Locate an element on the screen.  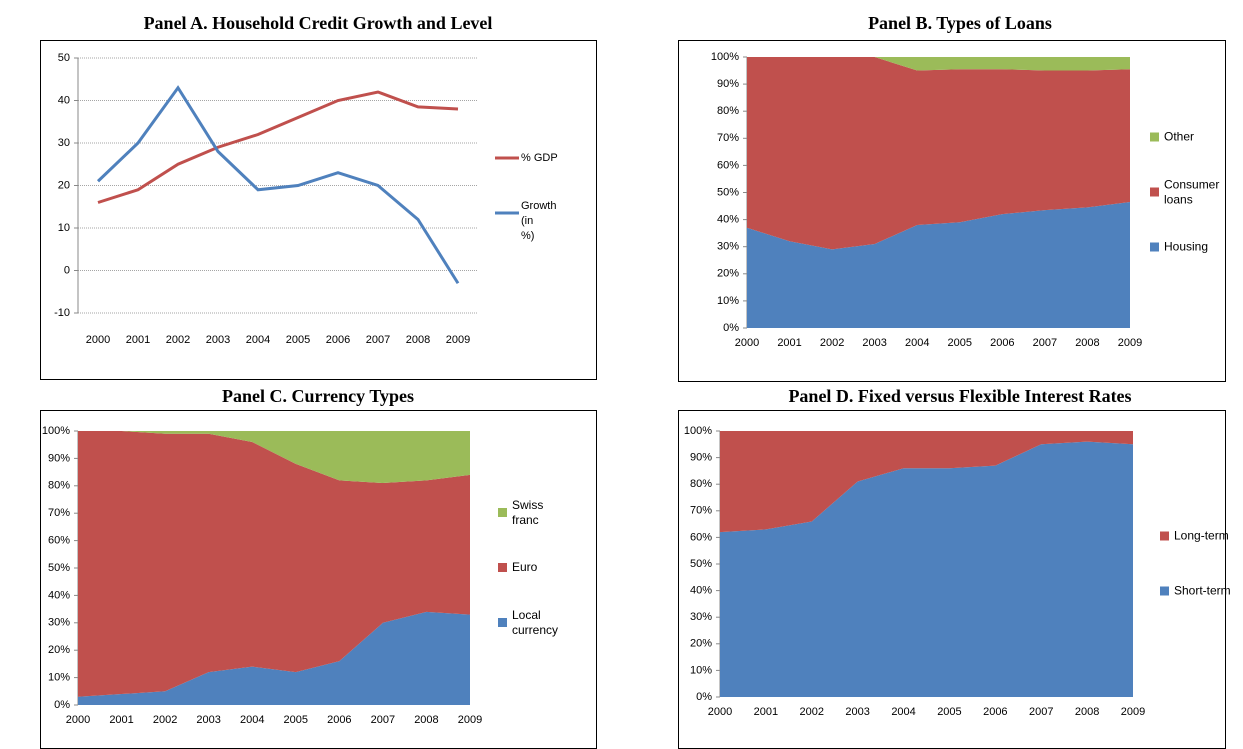
panel-title: Panel C. Currency Types is located at coordinates (318, 396).